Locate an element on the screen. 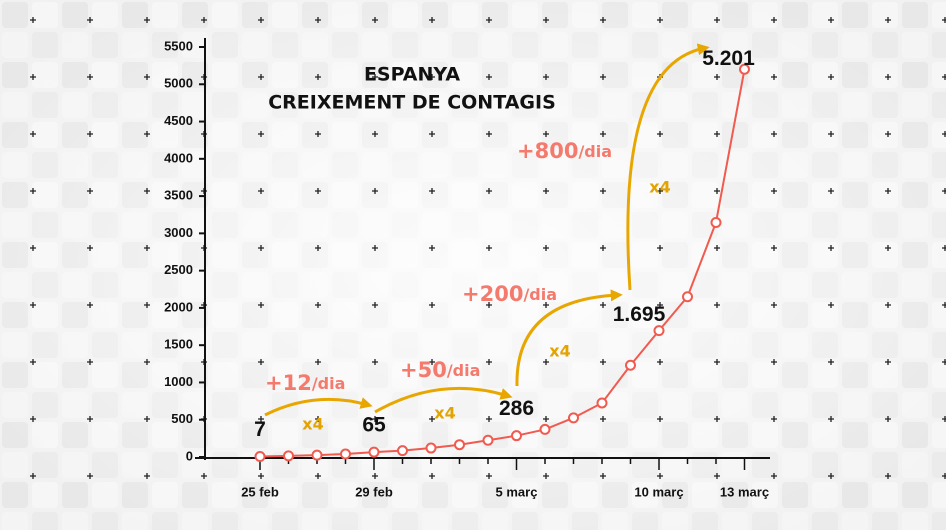 This screenshot has width=946, height=530. y-tick-label: 3000 is located at coordinates (178, 232).